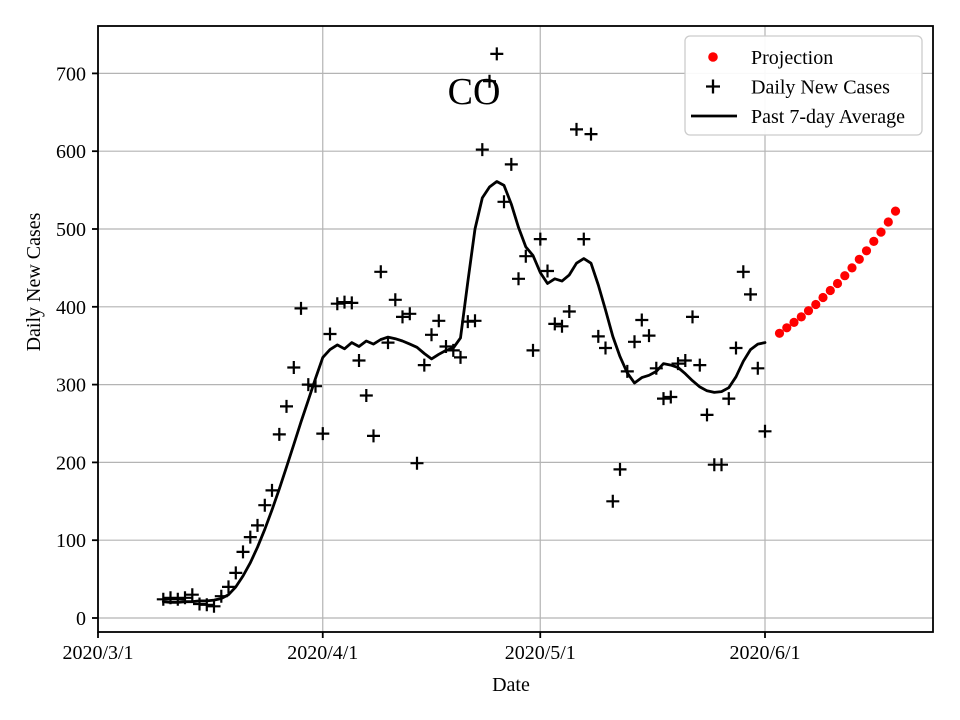 The width and height of the screenshot is (960, 720). Describe the element at coordinates (71, 463) in the screenshot. I see `y-tick-label: 200` at that location.